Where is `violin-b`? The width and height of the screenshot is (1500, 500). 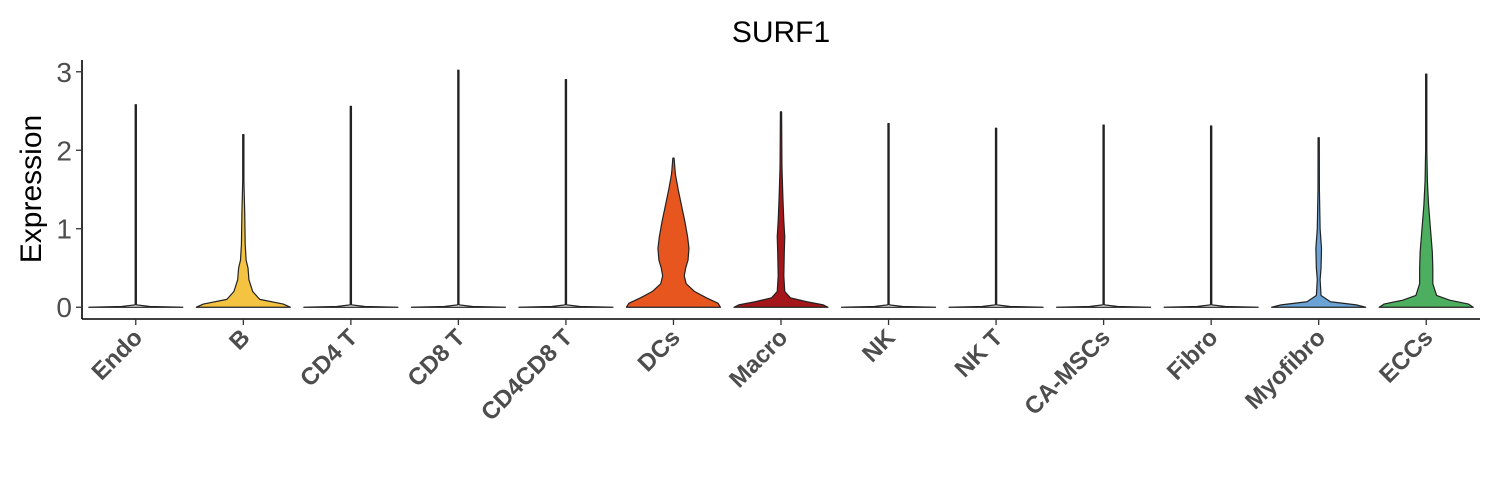 violin-b is located at coordinates (243, 220).